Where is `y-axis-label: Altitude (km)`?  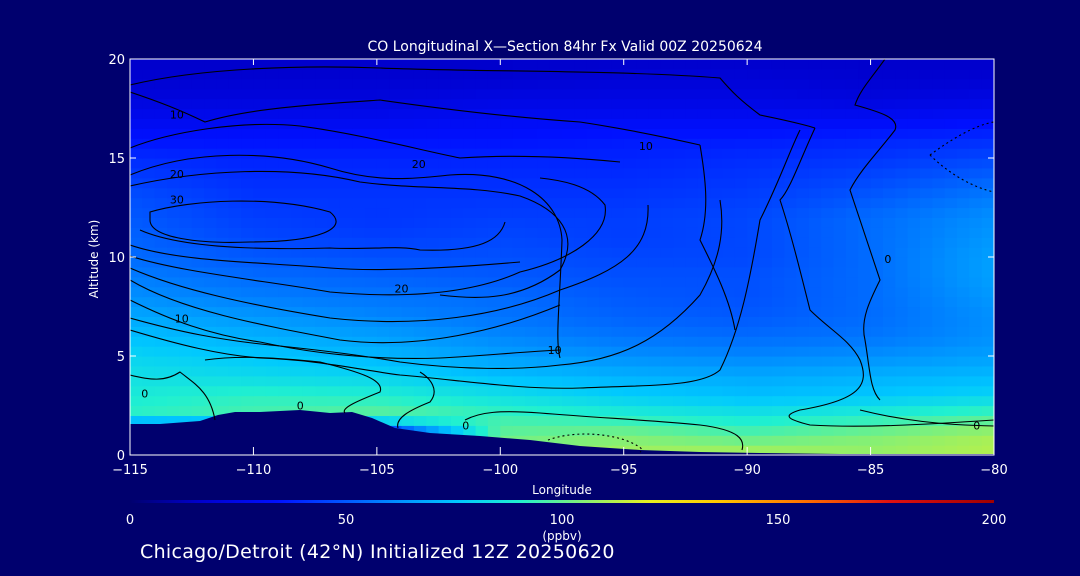 y-axis-label: Altitude (km) is located at coordinates (94, 259).